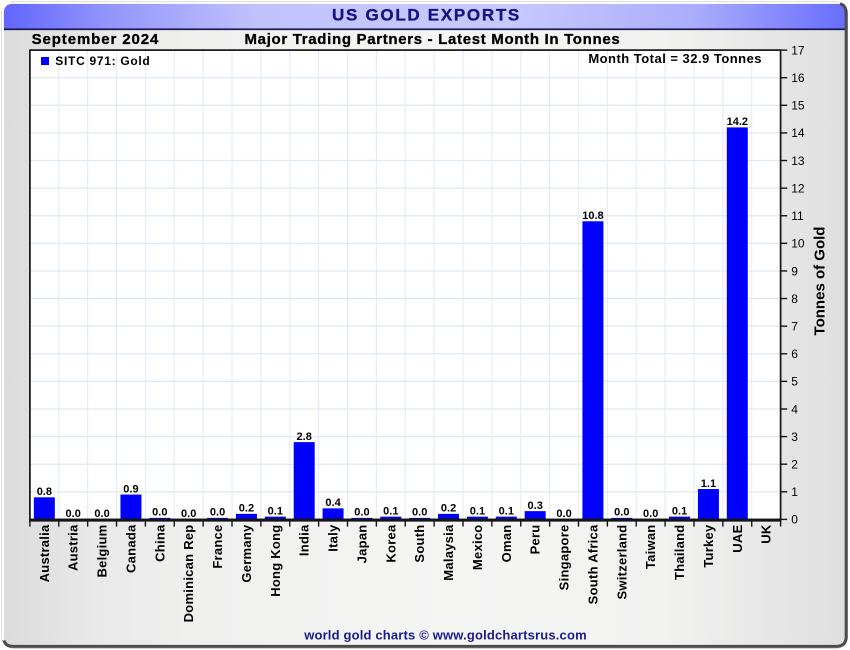  What do you see at coordinates (820, 281) in the screenshot?
I see `svg-text: Tonnes of Gold` at bounding box center [820, 281].